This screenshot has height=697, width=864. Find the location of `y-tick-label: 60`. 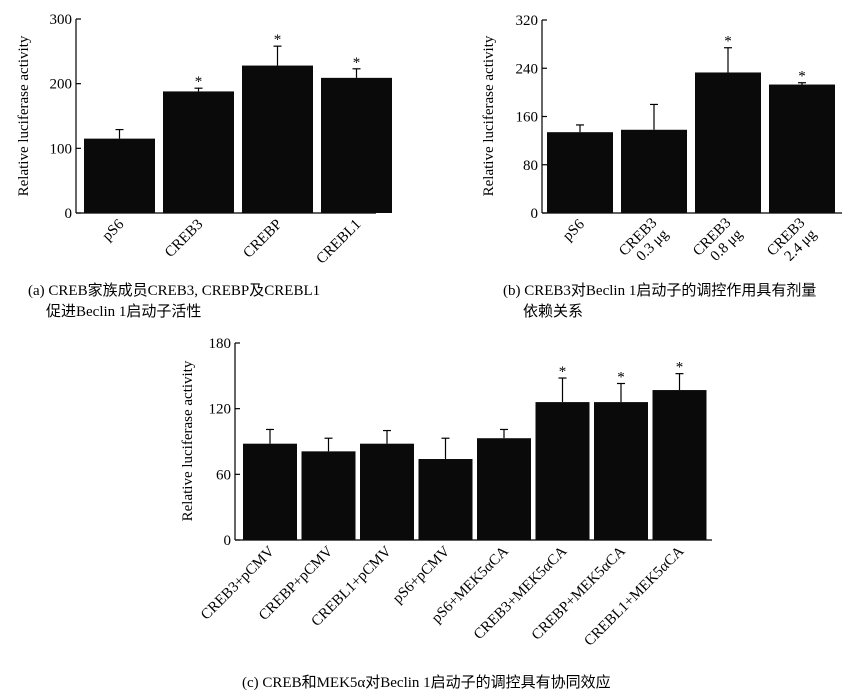

y-tick-label: 60 is located at coordinates (223, 475).